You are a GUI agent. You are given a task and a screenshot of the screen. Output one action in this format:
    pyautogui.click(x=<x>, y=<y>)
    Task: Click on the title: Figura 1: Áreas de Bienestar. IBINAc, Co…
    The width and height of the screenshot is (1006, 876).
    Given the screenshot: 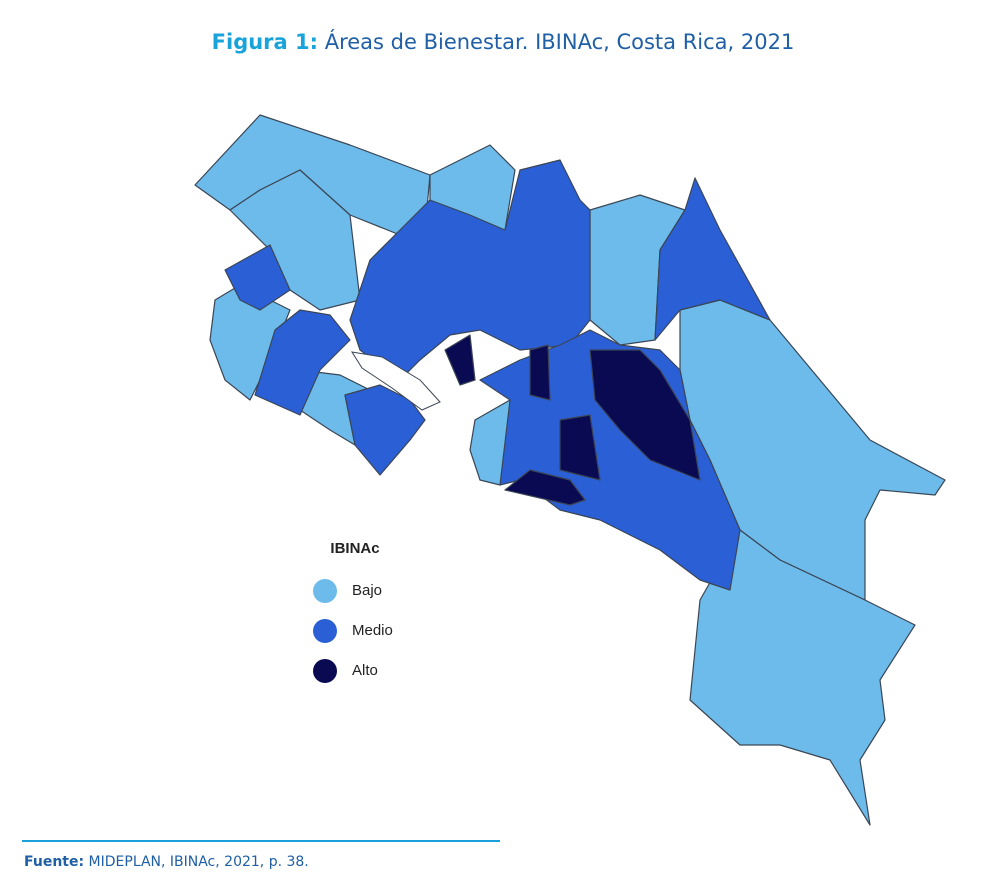 What is the action you would take?
    pyautogui.click(x=503, y=42)
    